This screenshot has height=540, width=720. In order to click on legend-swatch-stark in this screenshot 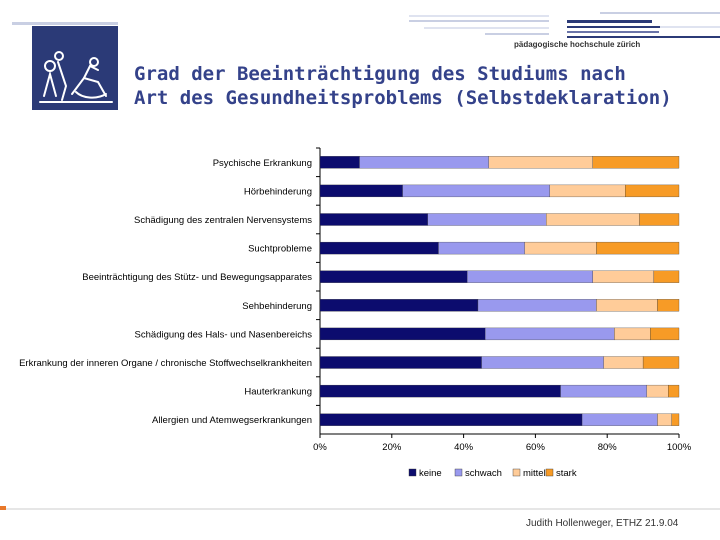, I will do `click(549, 472)`.